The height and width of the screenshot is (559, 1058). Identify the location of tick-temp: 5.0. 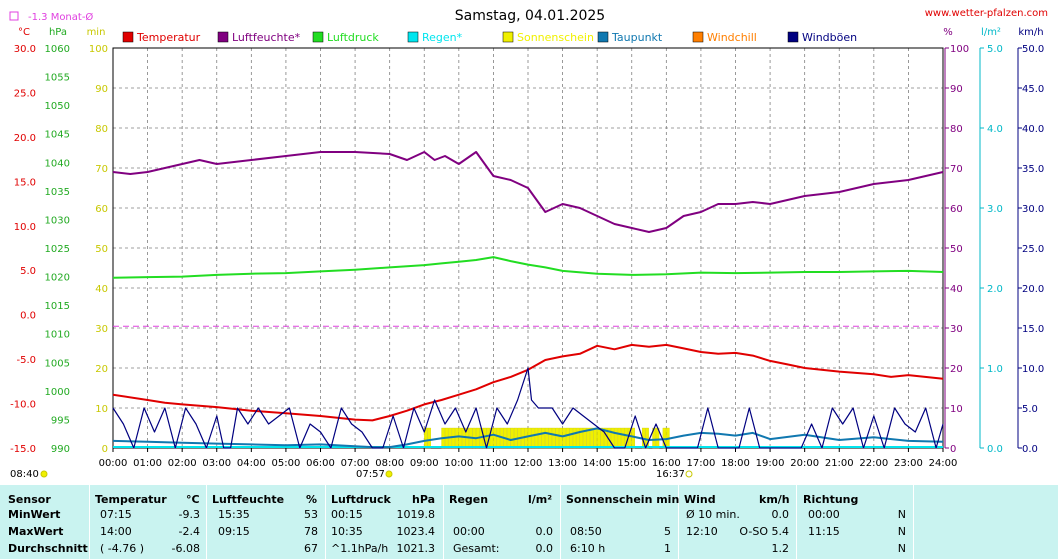
(28, 271).